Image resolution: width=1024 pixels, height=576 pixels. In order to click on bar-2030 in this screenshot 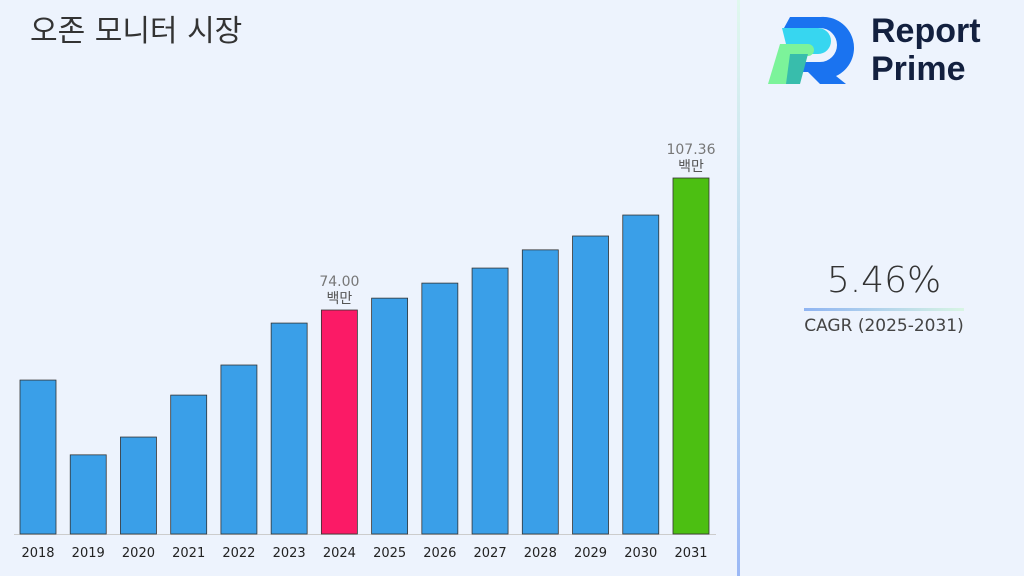, I will do `click(641, 374)`.